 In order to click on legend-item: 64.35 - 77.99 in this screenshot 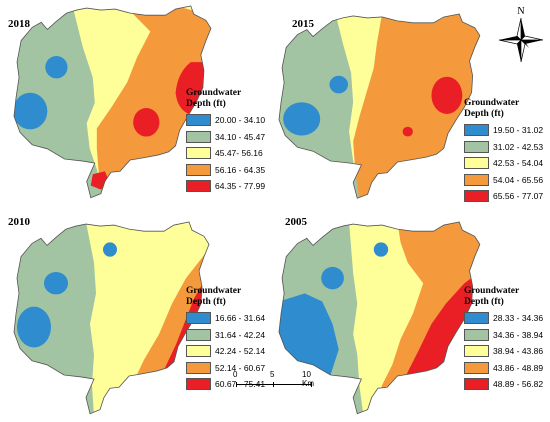, I will do `click(226, 186)`.